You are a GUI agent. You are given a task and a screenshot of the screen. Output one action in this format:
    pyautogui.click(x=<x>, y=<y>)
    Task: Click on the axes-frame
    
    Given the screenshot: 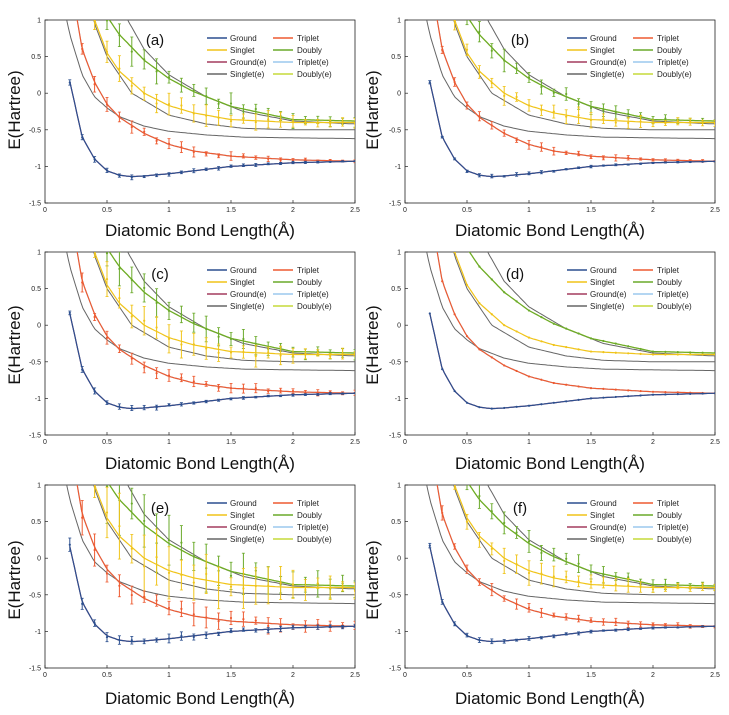 What is the action you would take?
    pyautogui.click(x=560, y=343)
    